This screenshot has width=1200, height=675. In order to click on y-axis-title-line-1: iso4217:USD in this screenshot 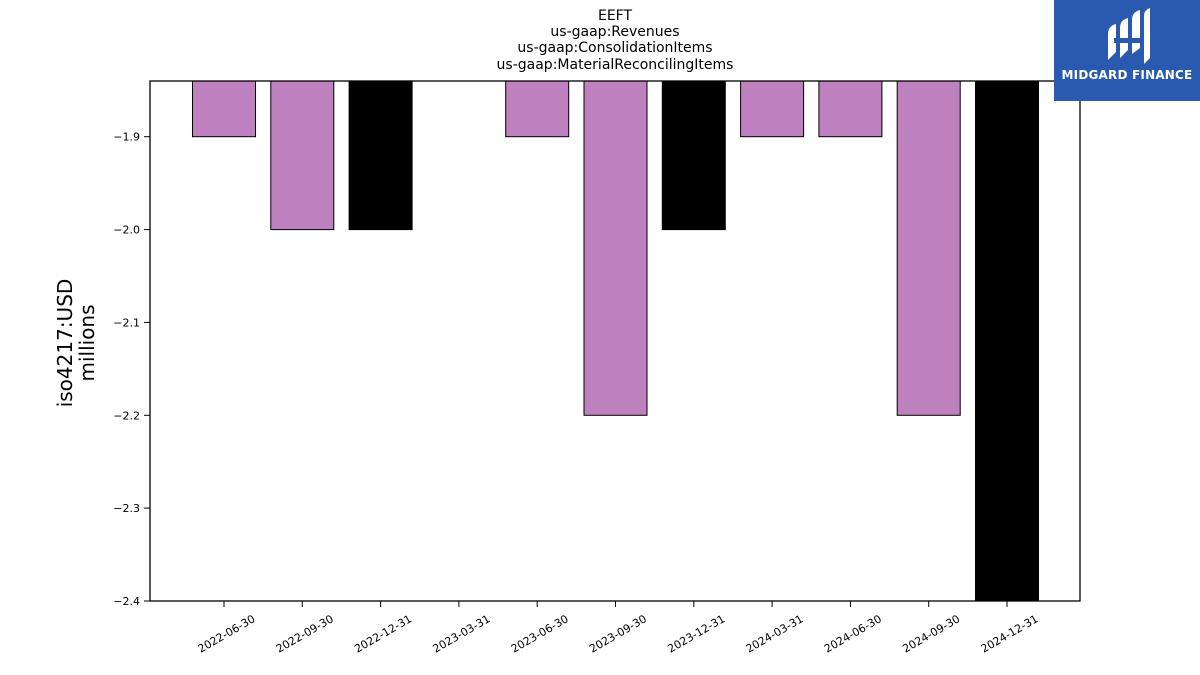, I will do `click(65, 343)`.